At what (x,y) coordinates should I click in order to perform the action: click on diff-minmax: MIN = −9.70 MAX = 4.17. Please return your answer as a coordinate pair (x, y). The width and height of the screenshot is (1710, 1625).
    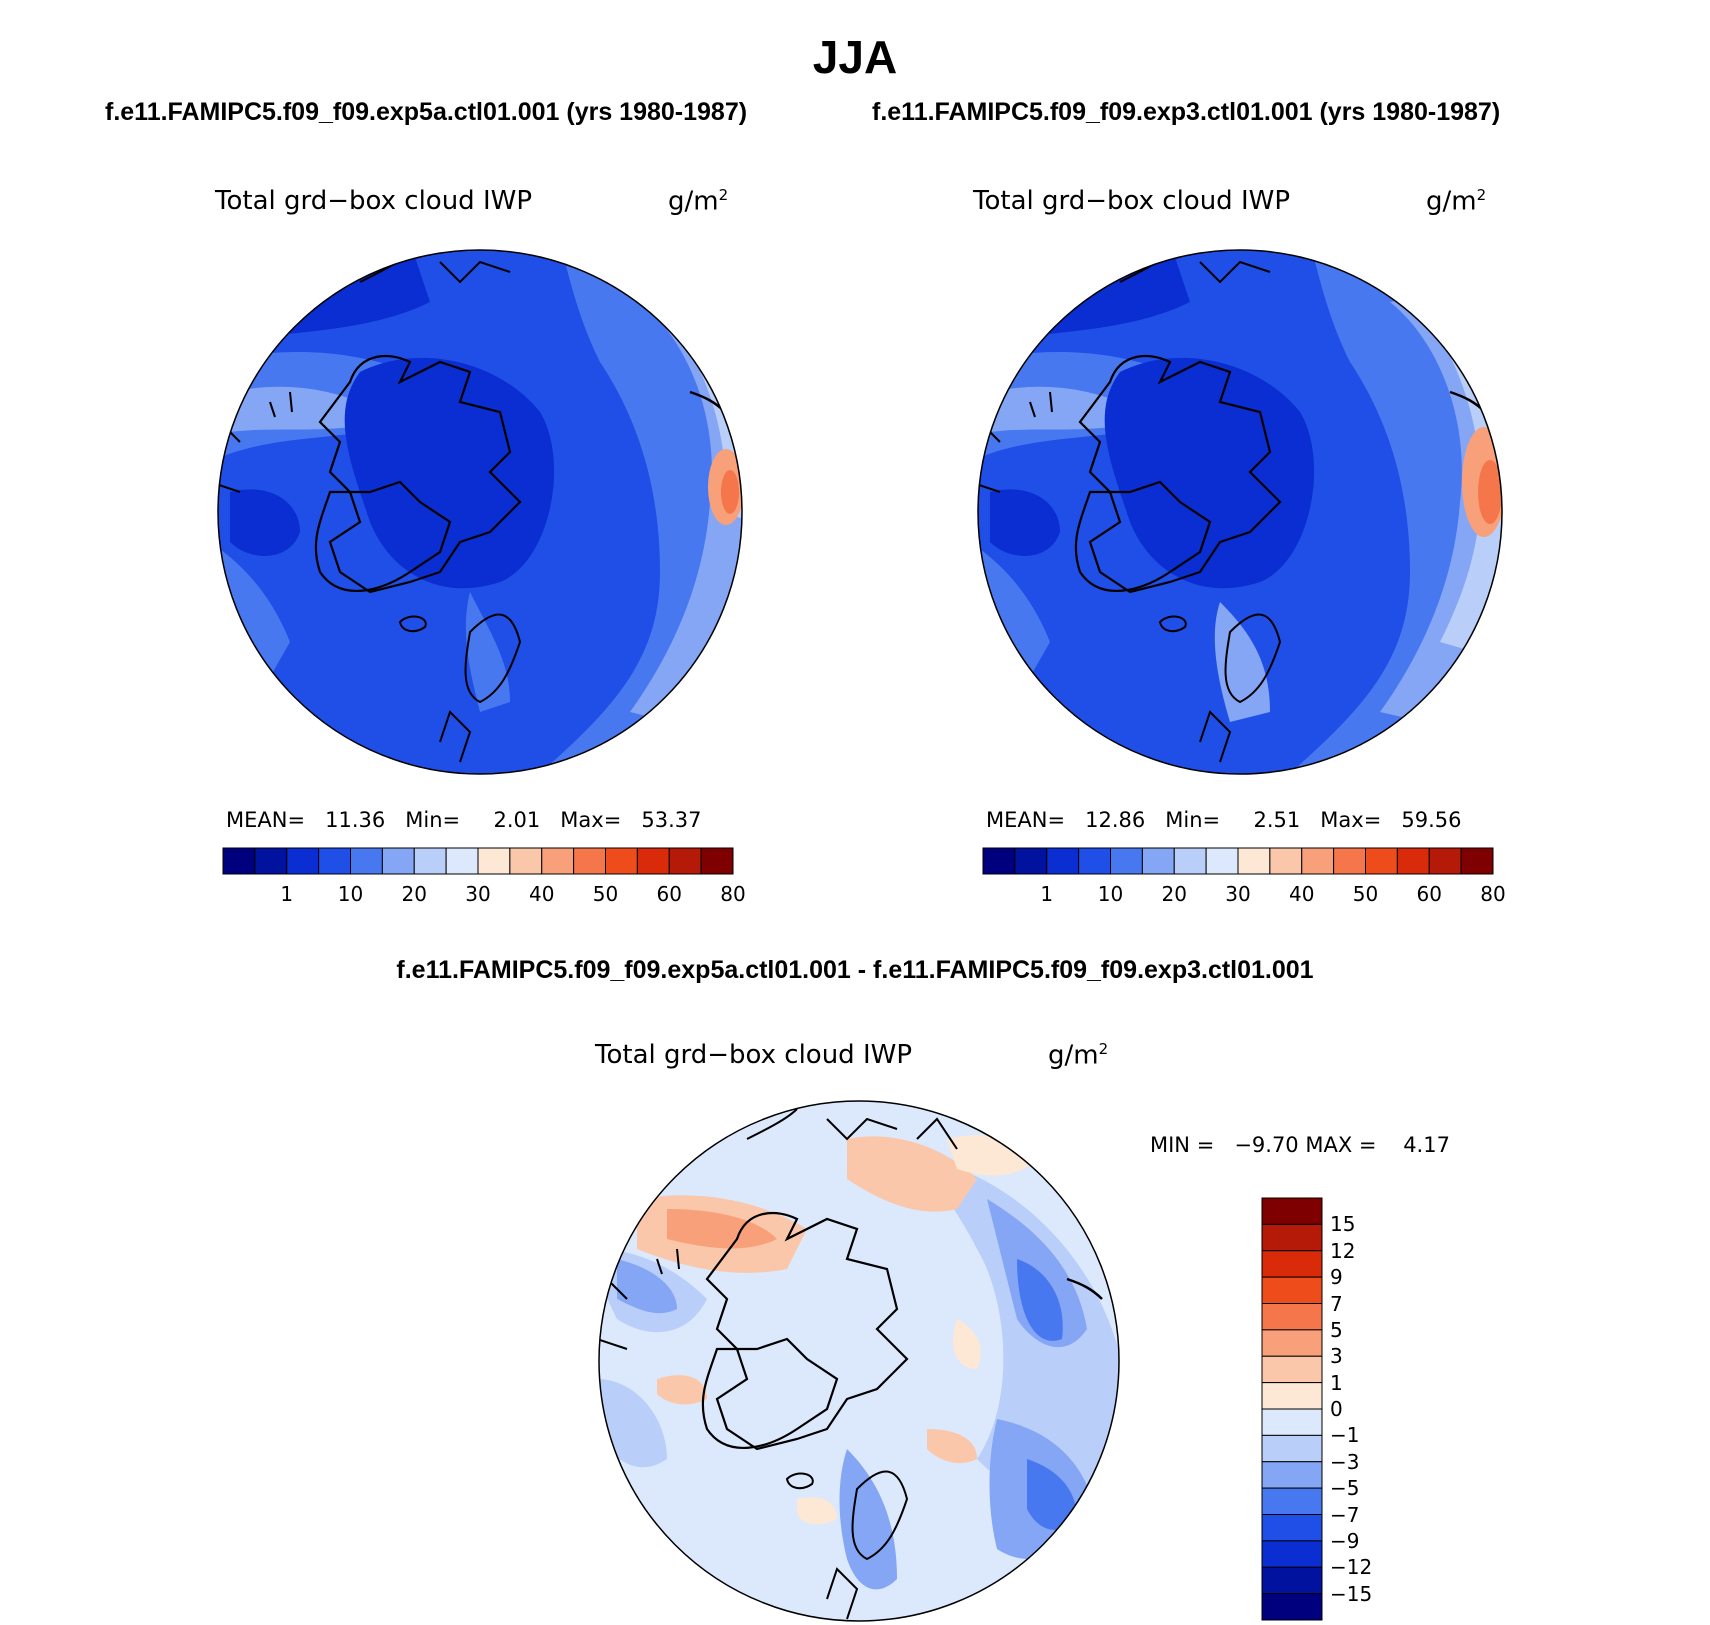
    Looking at the image, I should click on (1300, 1145).